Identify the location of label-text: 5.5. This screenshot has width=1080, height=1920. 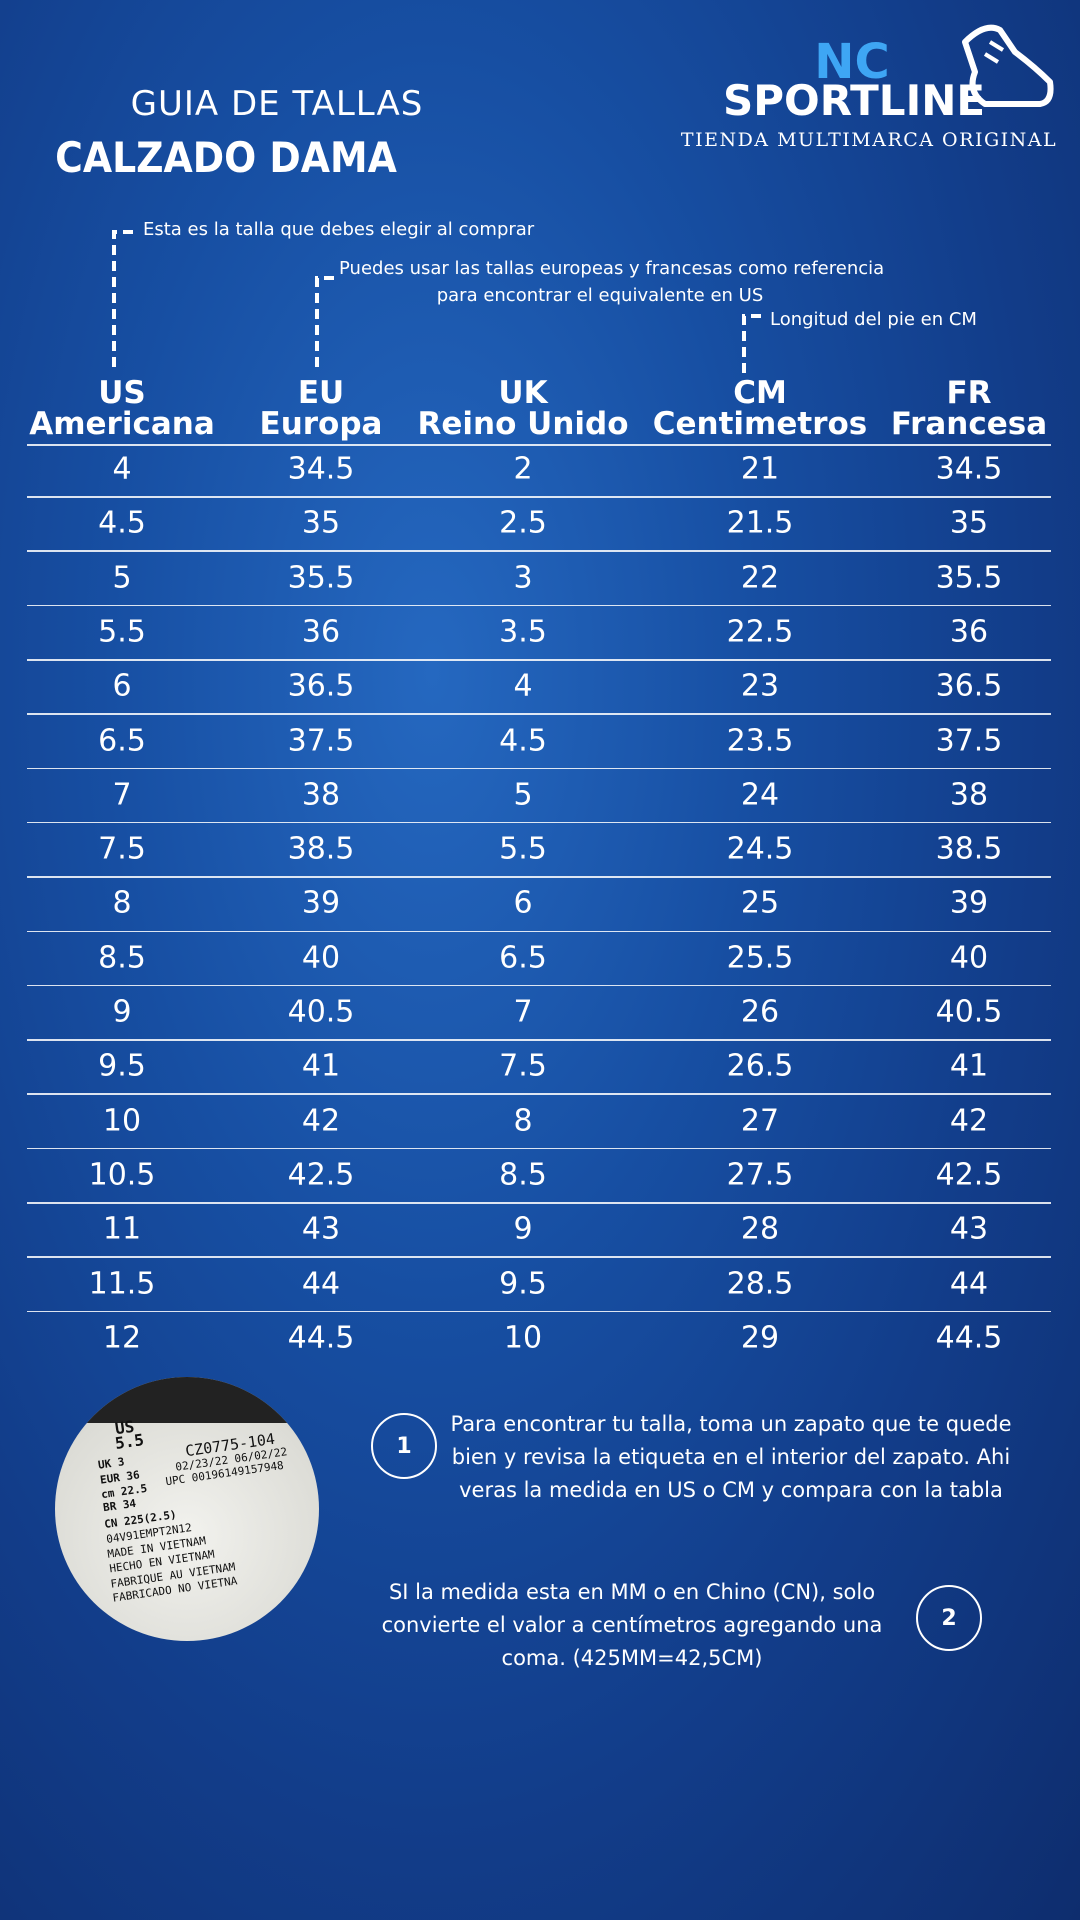
(129, 1441).